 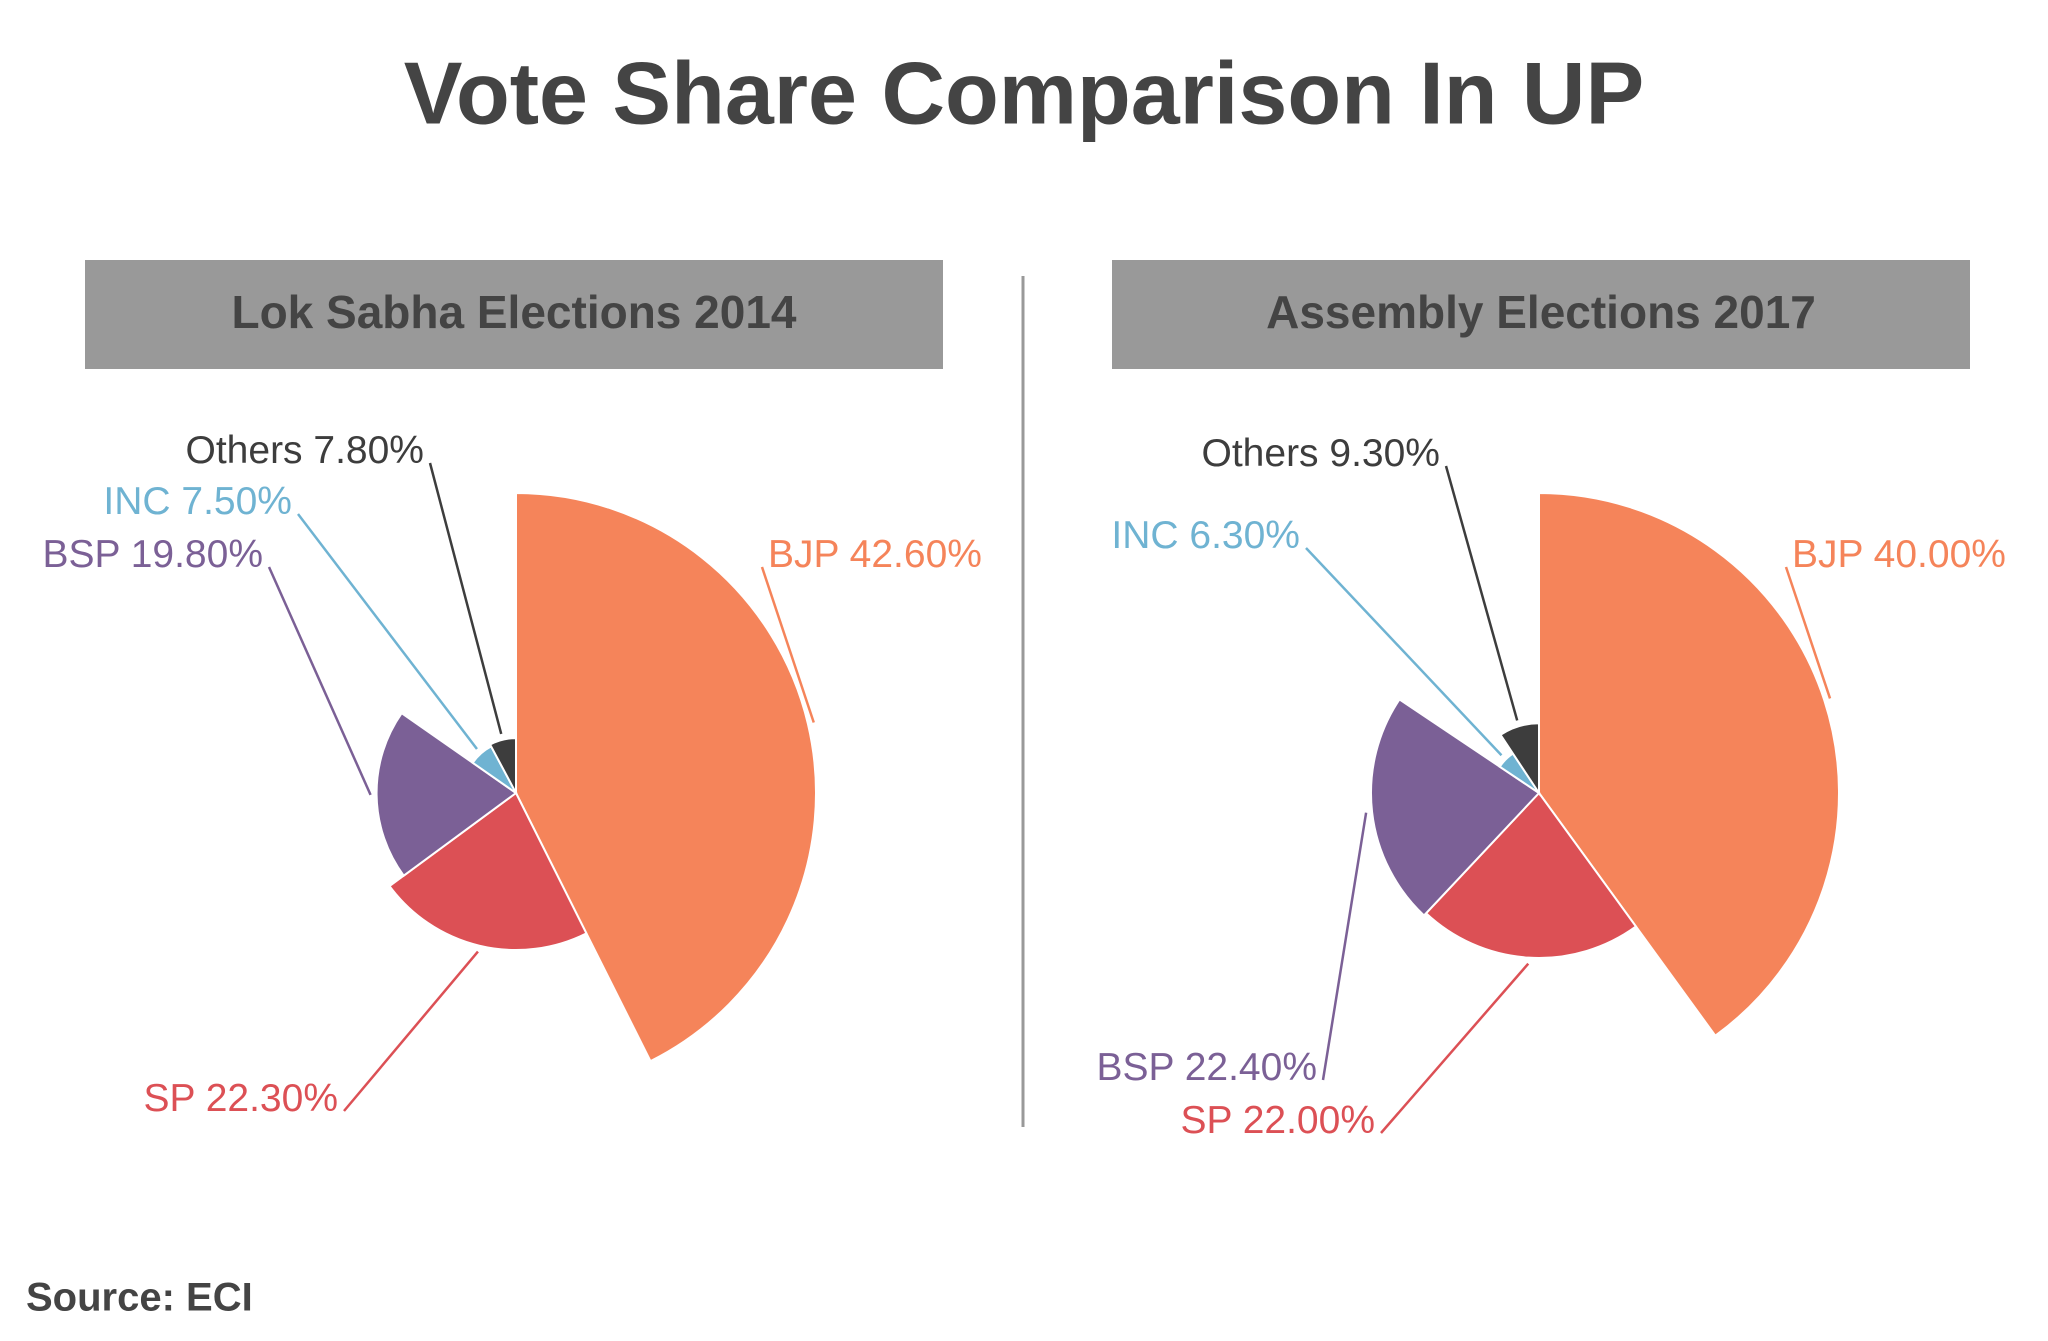 I want to click on data-label: Others 9.30%, so click(x=1321, y=453).